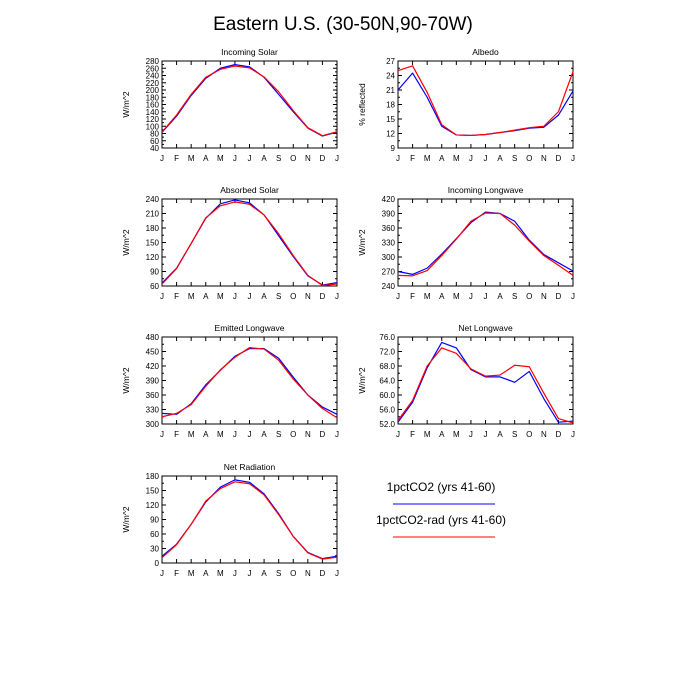  I want to click on y-tick-label: 52.0, so click(387, 424).